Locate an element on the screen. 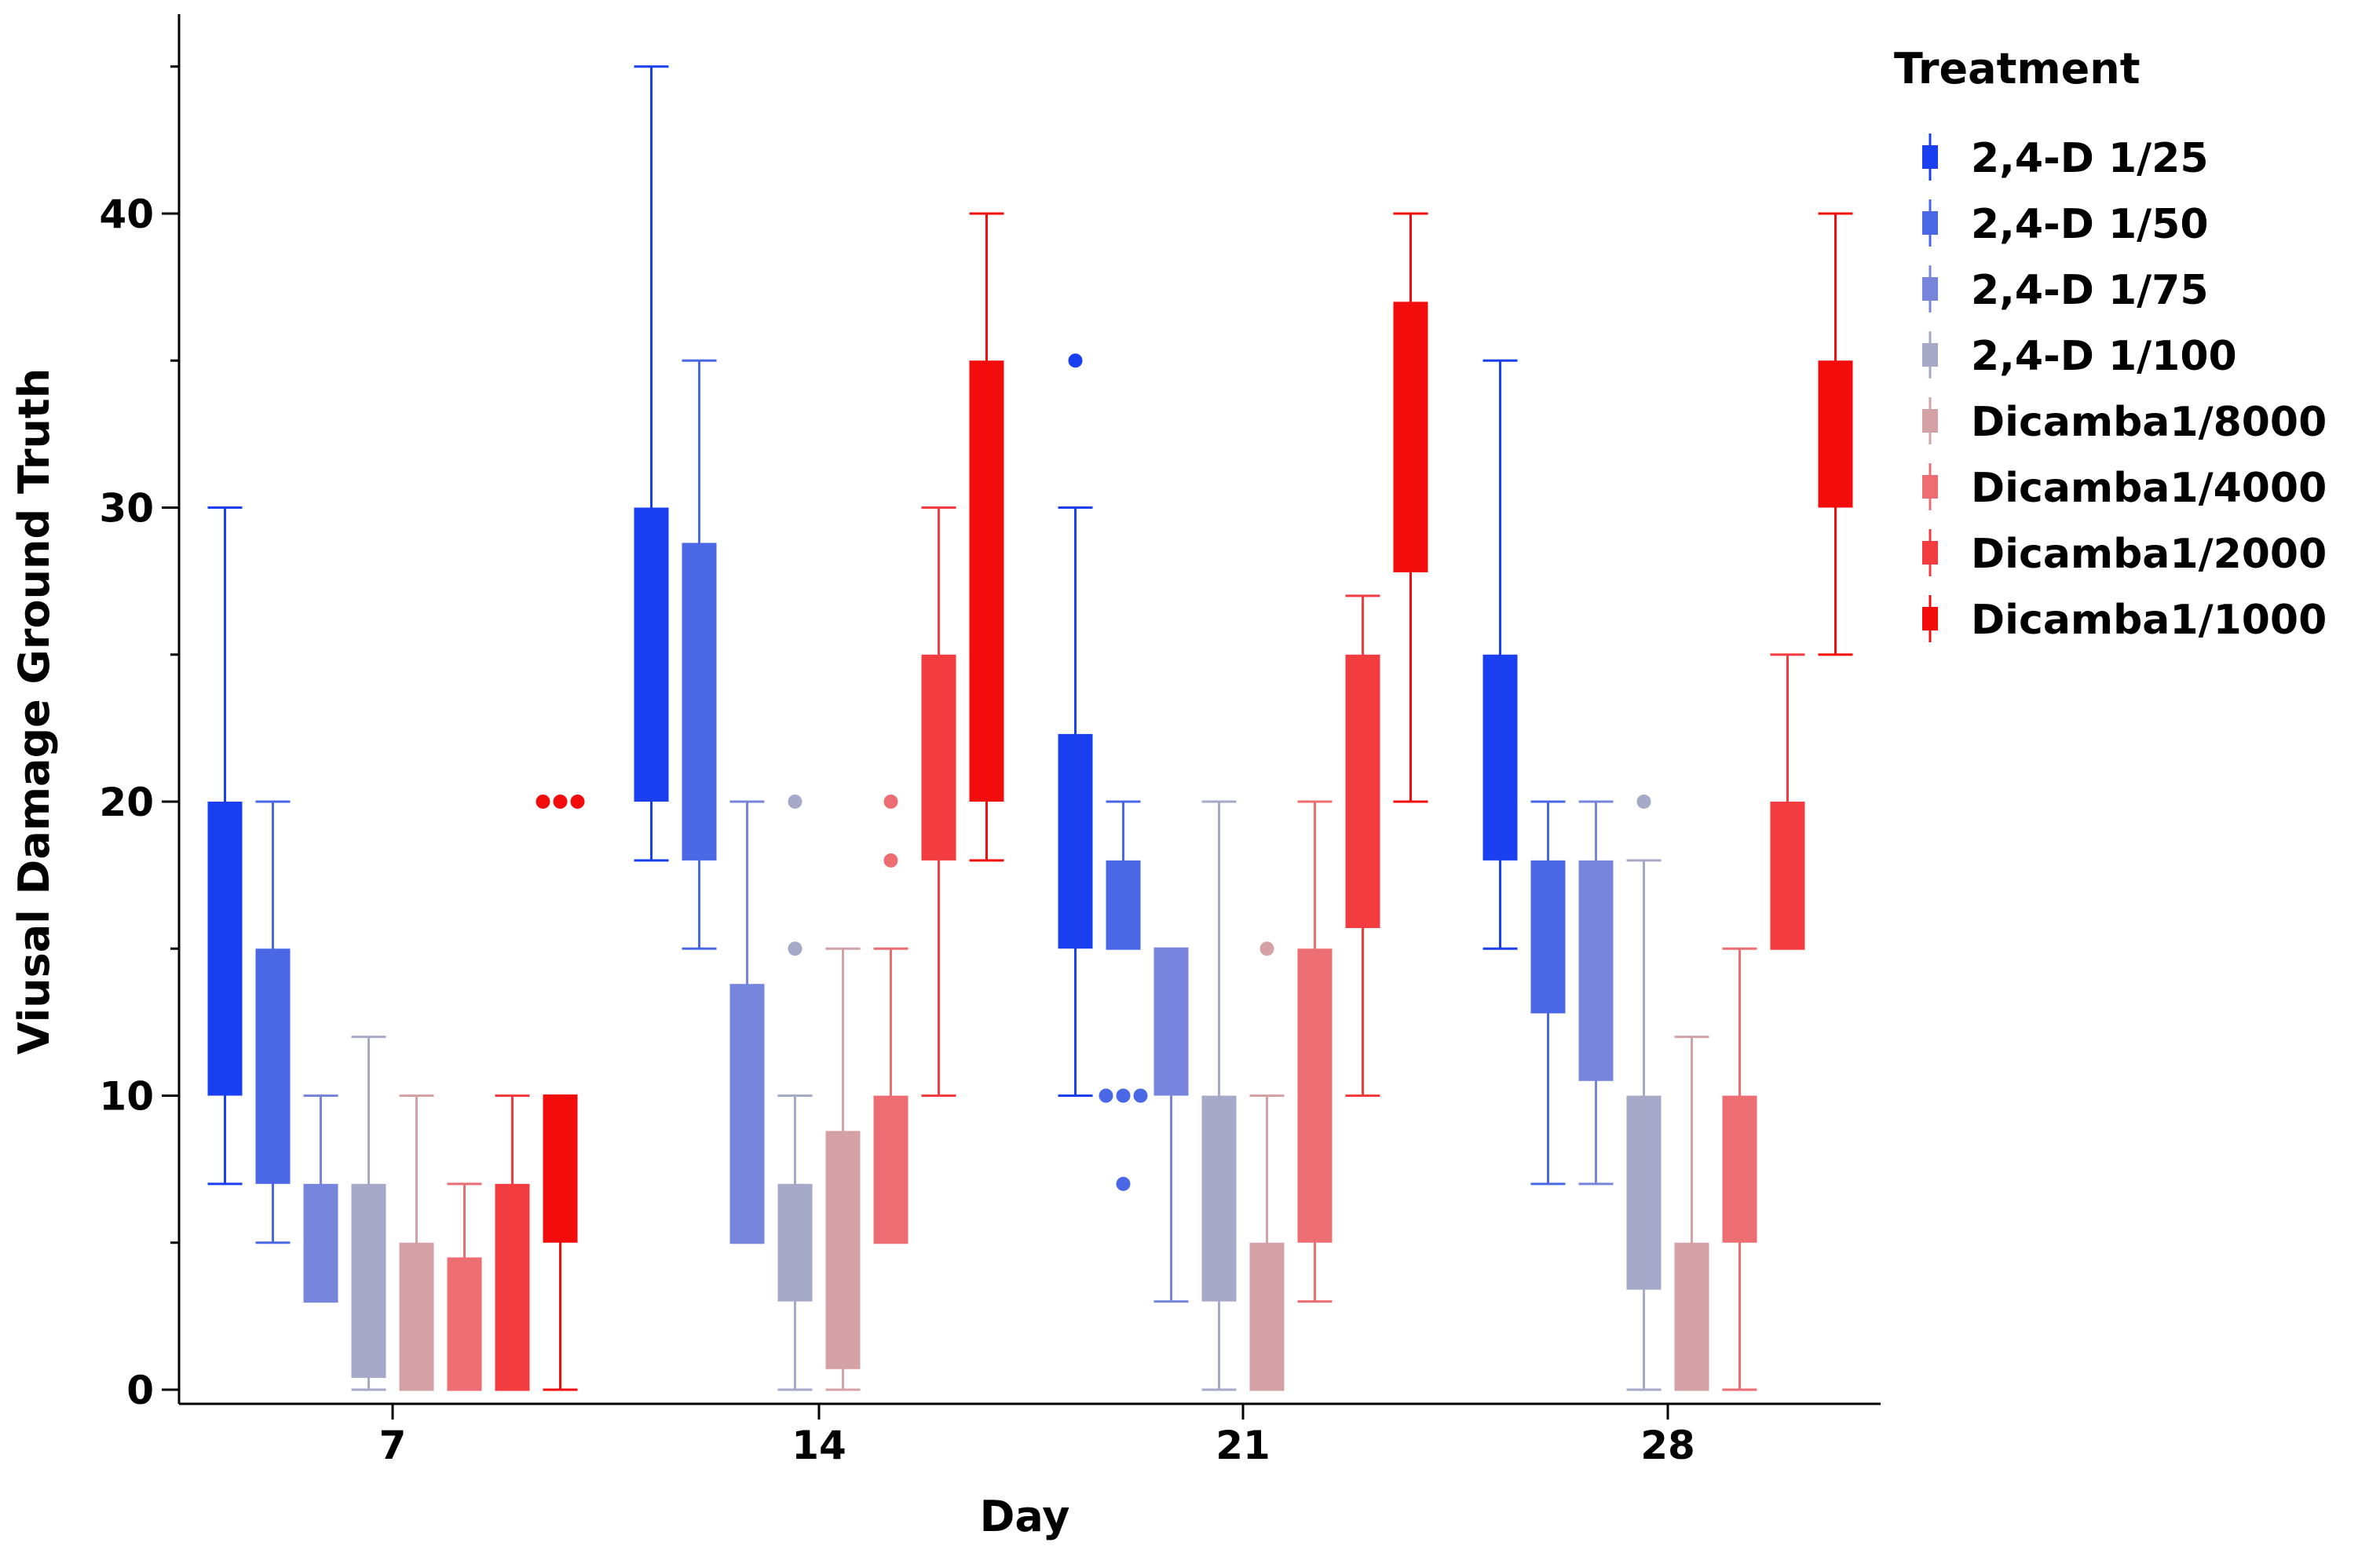 This screenshot has height=1564, width=2380. legend-item: Dicamba1/8000 is located at coordinates (2124, 421).